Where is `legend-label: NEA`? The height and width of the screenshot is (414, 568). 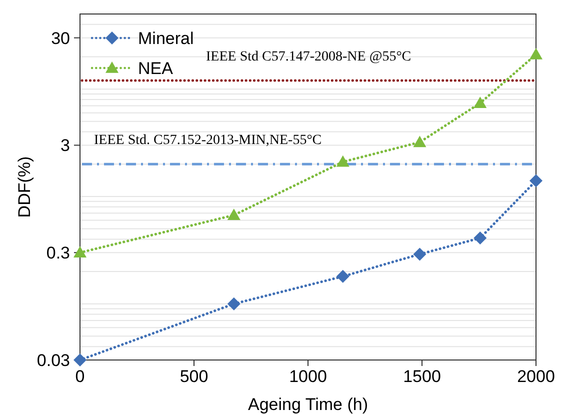 legend-label: NEA is located at coordinates (156, 68).